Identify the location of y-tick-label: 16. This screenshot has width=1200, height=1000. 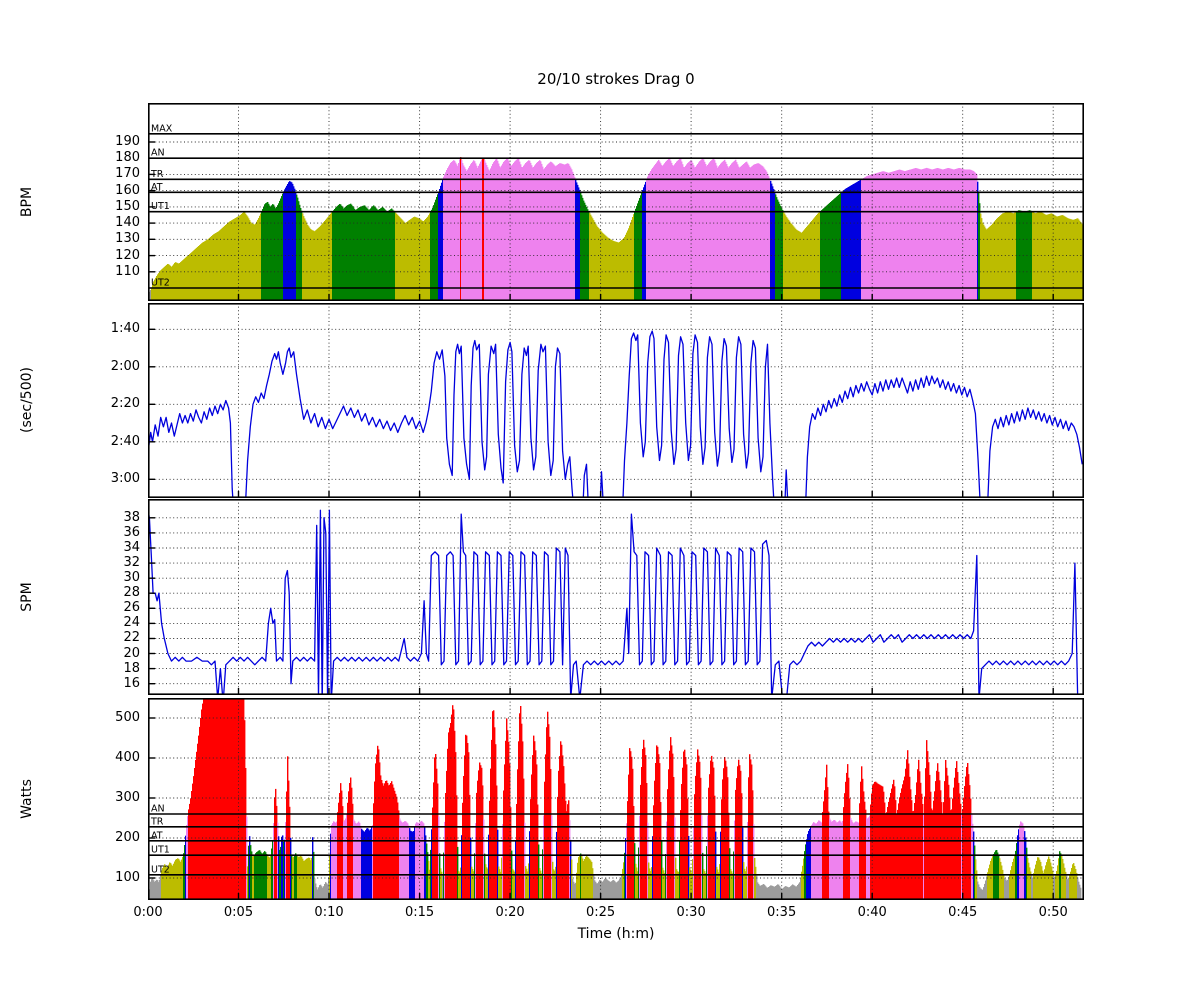
(131, 683).